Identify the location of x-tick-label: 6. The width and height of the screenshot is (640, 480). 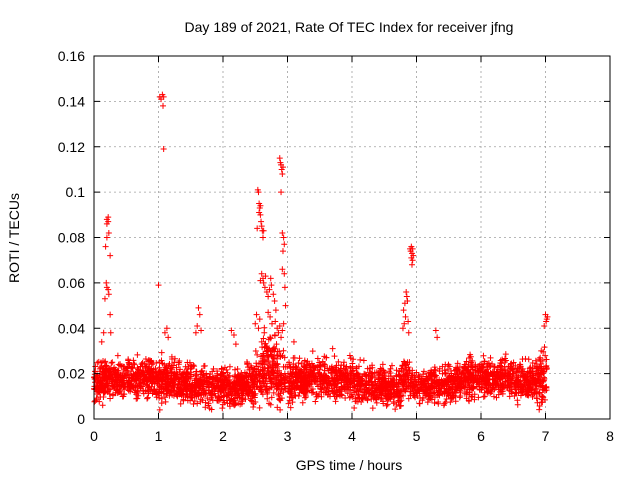
(481, 436).